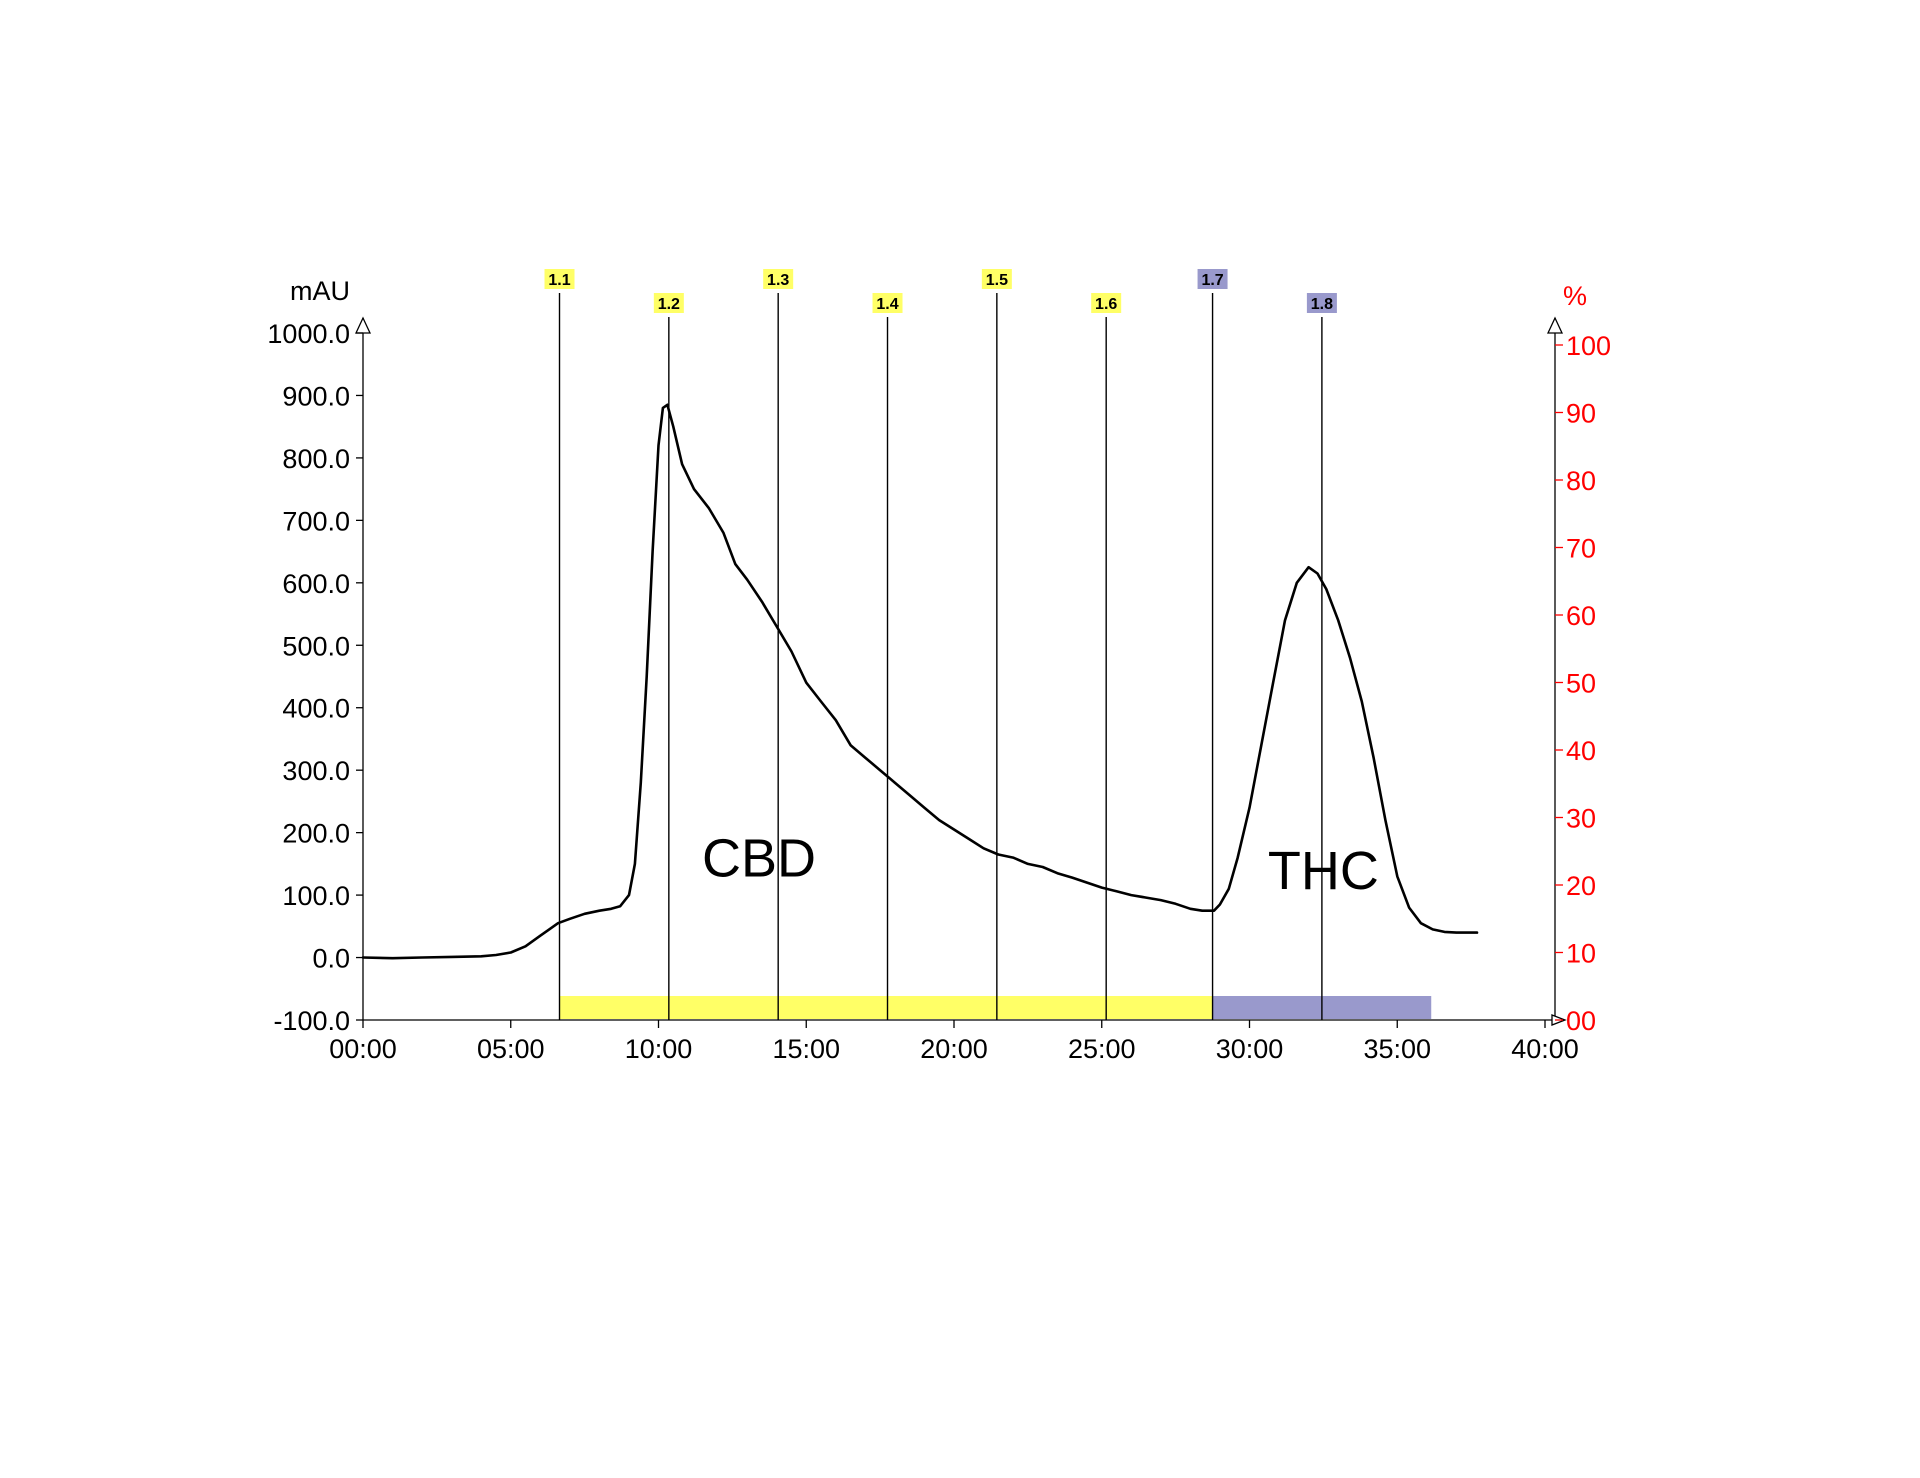 The image size is (1920, 1478). I want to click on fraction-marker-label: 1.4, so click(887, 304).